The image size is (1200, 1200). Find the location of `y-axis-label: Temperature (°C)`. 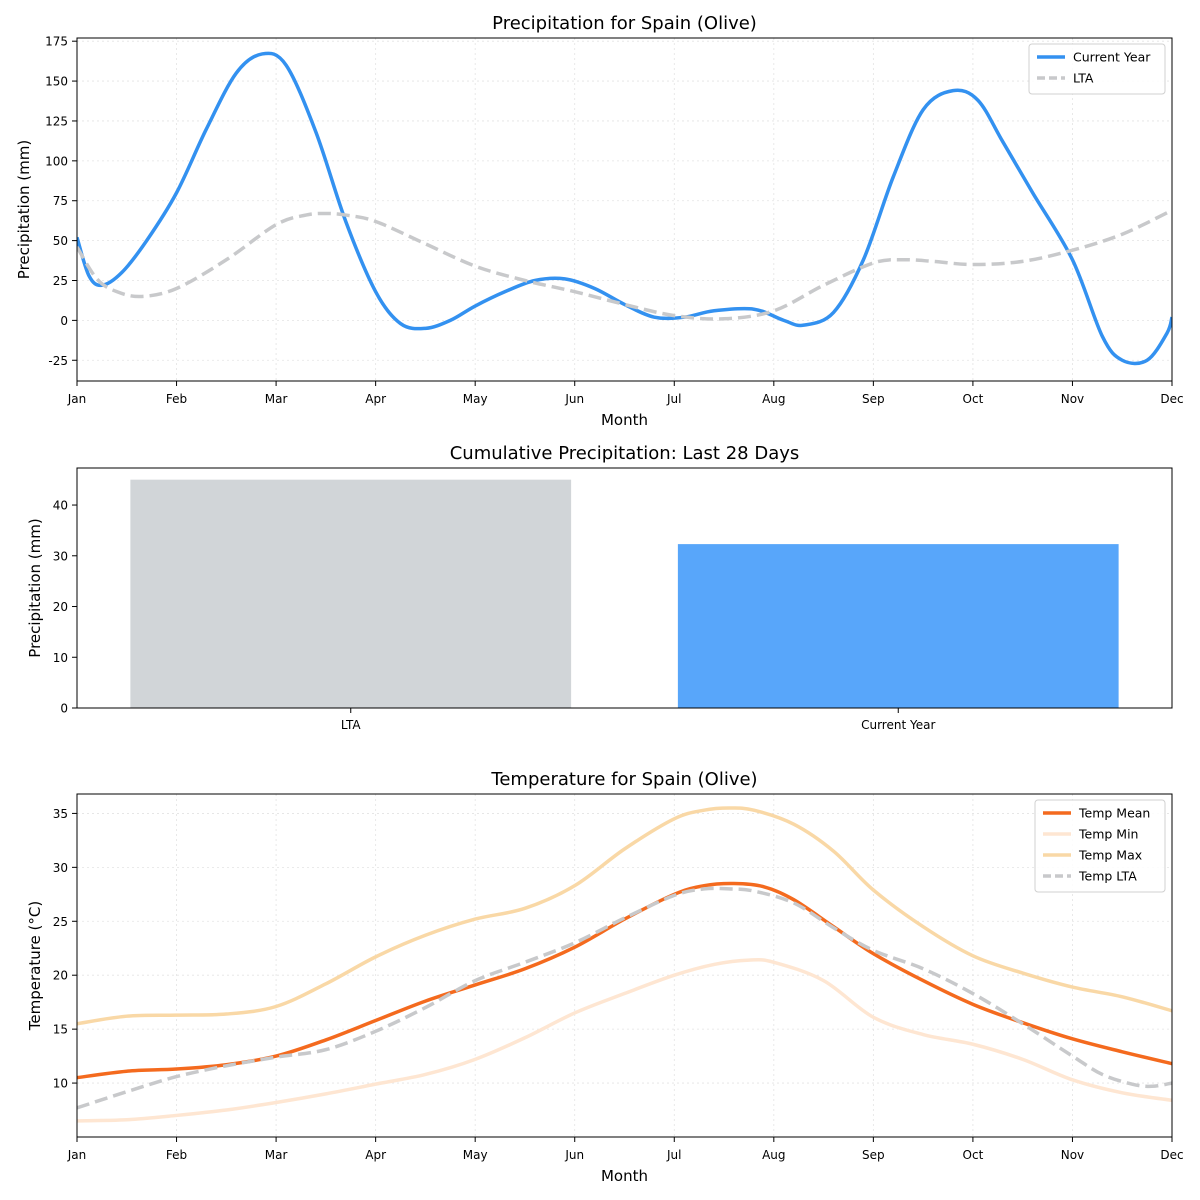

y-axis-label: Temperature (°C) is located at coordinates (35, 966).